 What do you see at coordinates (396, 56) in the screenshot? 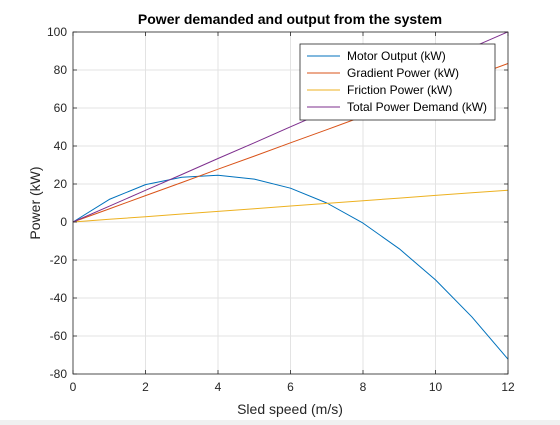
I see `legend-label: Motor Output (kW)` at bounding box center [396, 56].